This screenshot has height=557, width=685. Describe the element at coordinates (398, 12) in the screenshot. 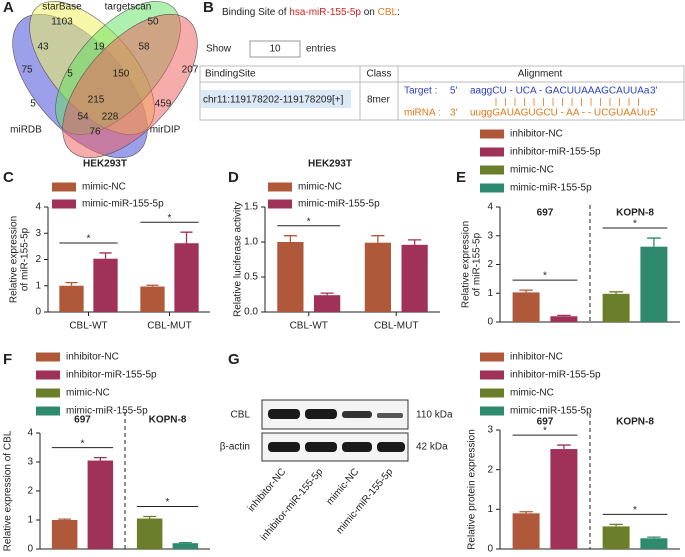

I see `title-part: :` at that location.